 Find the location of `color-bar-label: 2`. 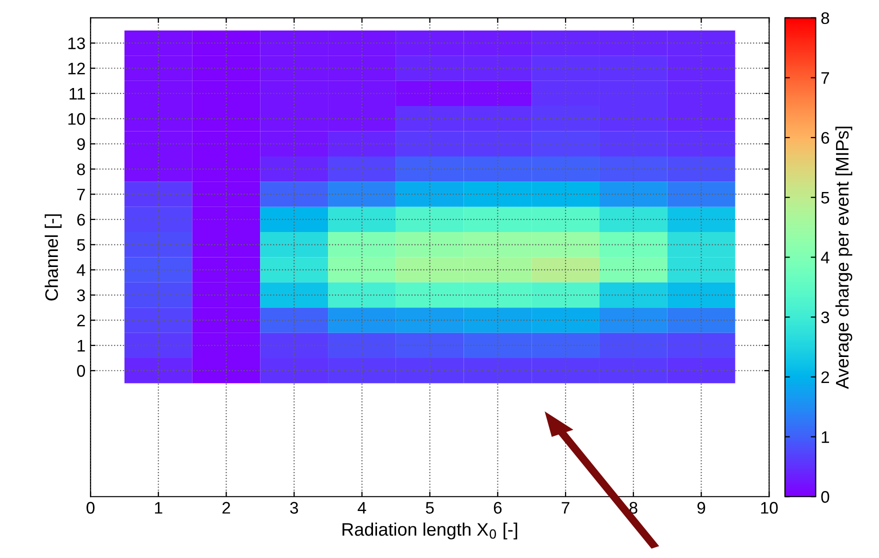

color-bar-label: 2 is located at coordinates (825, 377).